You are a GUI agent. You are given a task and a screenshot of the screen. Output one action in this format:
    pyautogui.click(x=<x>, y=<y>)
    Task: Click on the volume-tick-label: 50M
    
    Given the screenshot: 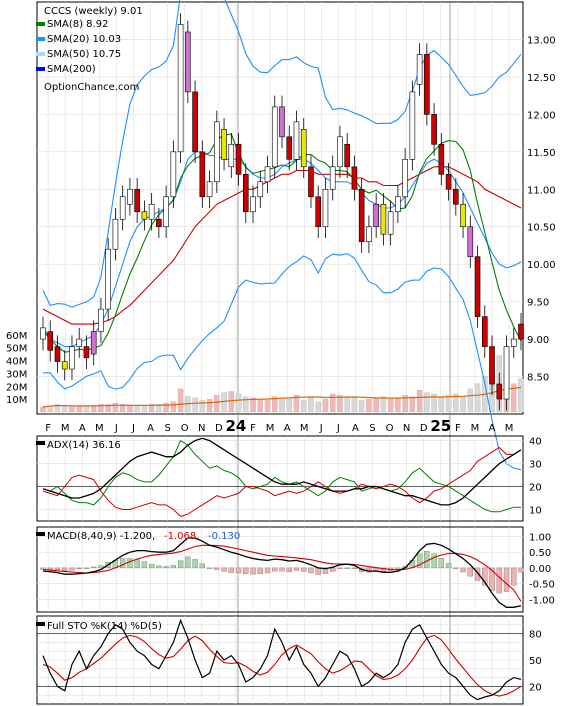 What is the action you would take?
    pyautogui.click(x=16, y=349)
    